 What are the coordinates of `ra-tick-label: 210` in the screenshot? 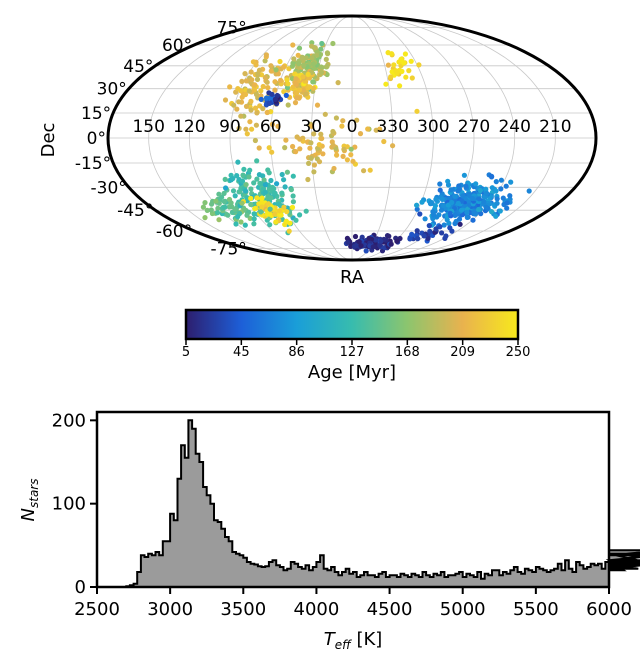 It's located at (555, 127).